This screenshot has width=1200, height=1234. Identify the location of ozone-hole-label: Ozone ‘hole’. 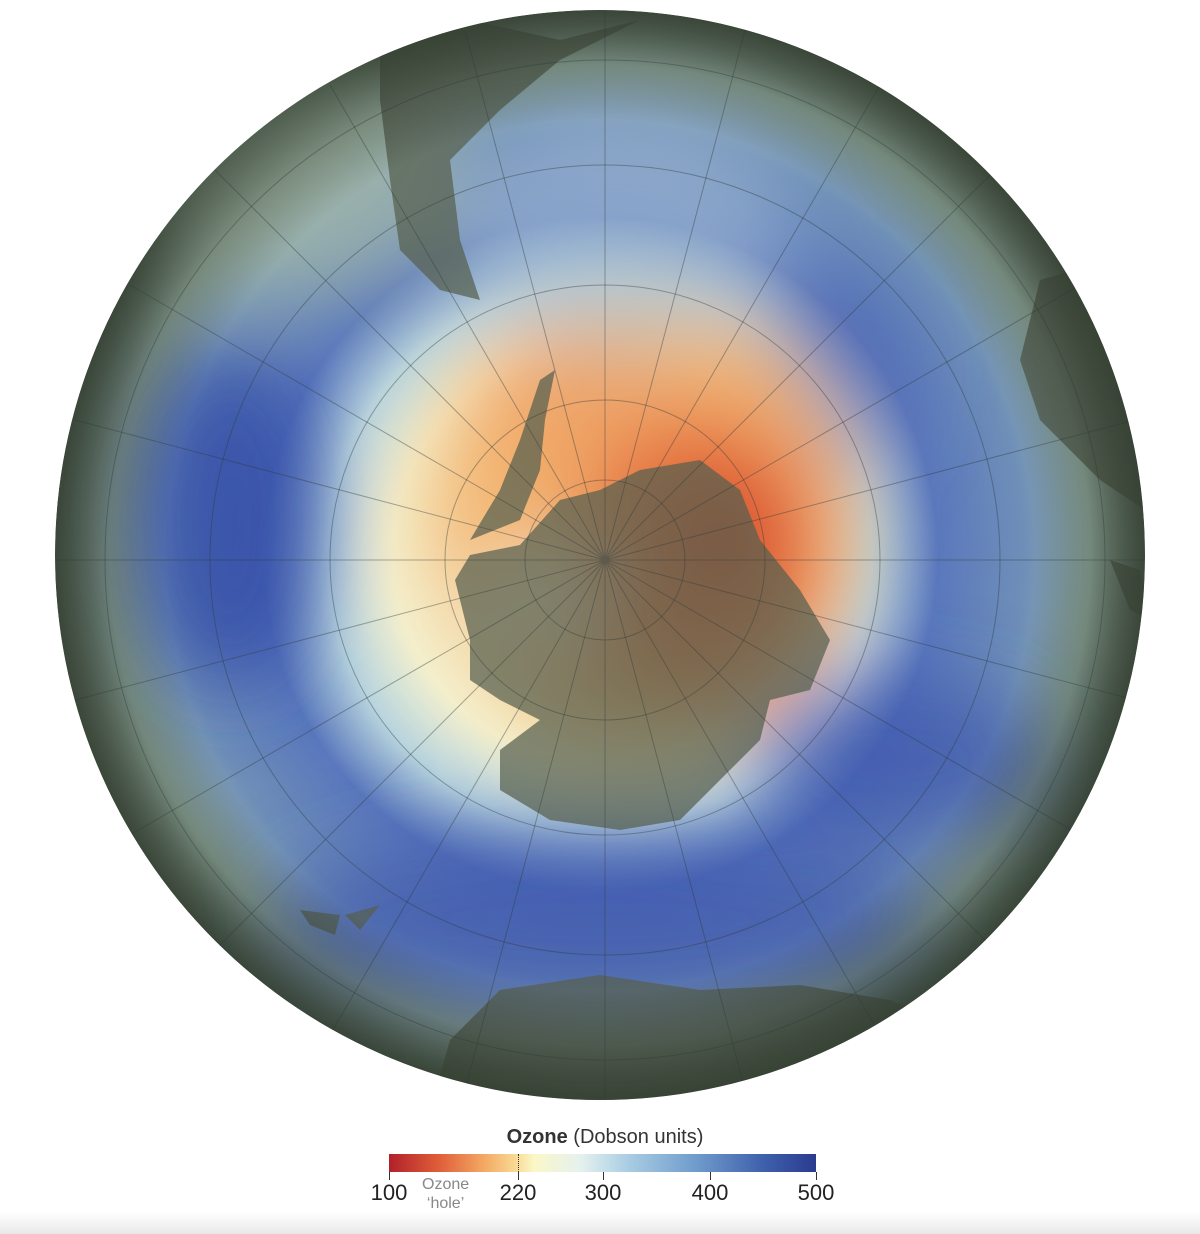
(446, 1194).